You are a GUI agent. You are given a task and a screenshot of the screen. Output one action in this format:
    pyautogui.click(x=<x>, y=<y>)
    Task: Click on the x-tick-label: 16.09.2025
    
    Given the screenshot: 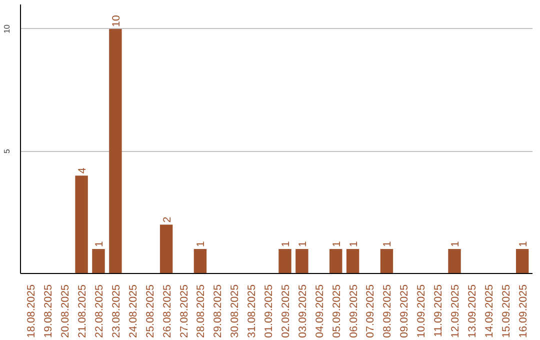 What is the action you would take?
    pyautogui.click(x=523, y=311)
    